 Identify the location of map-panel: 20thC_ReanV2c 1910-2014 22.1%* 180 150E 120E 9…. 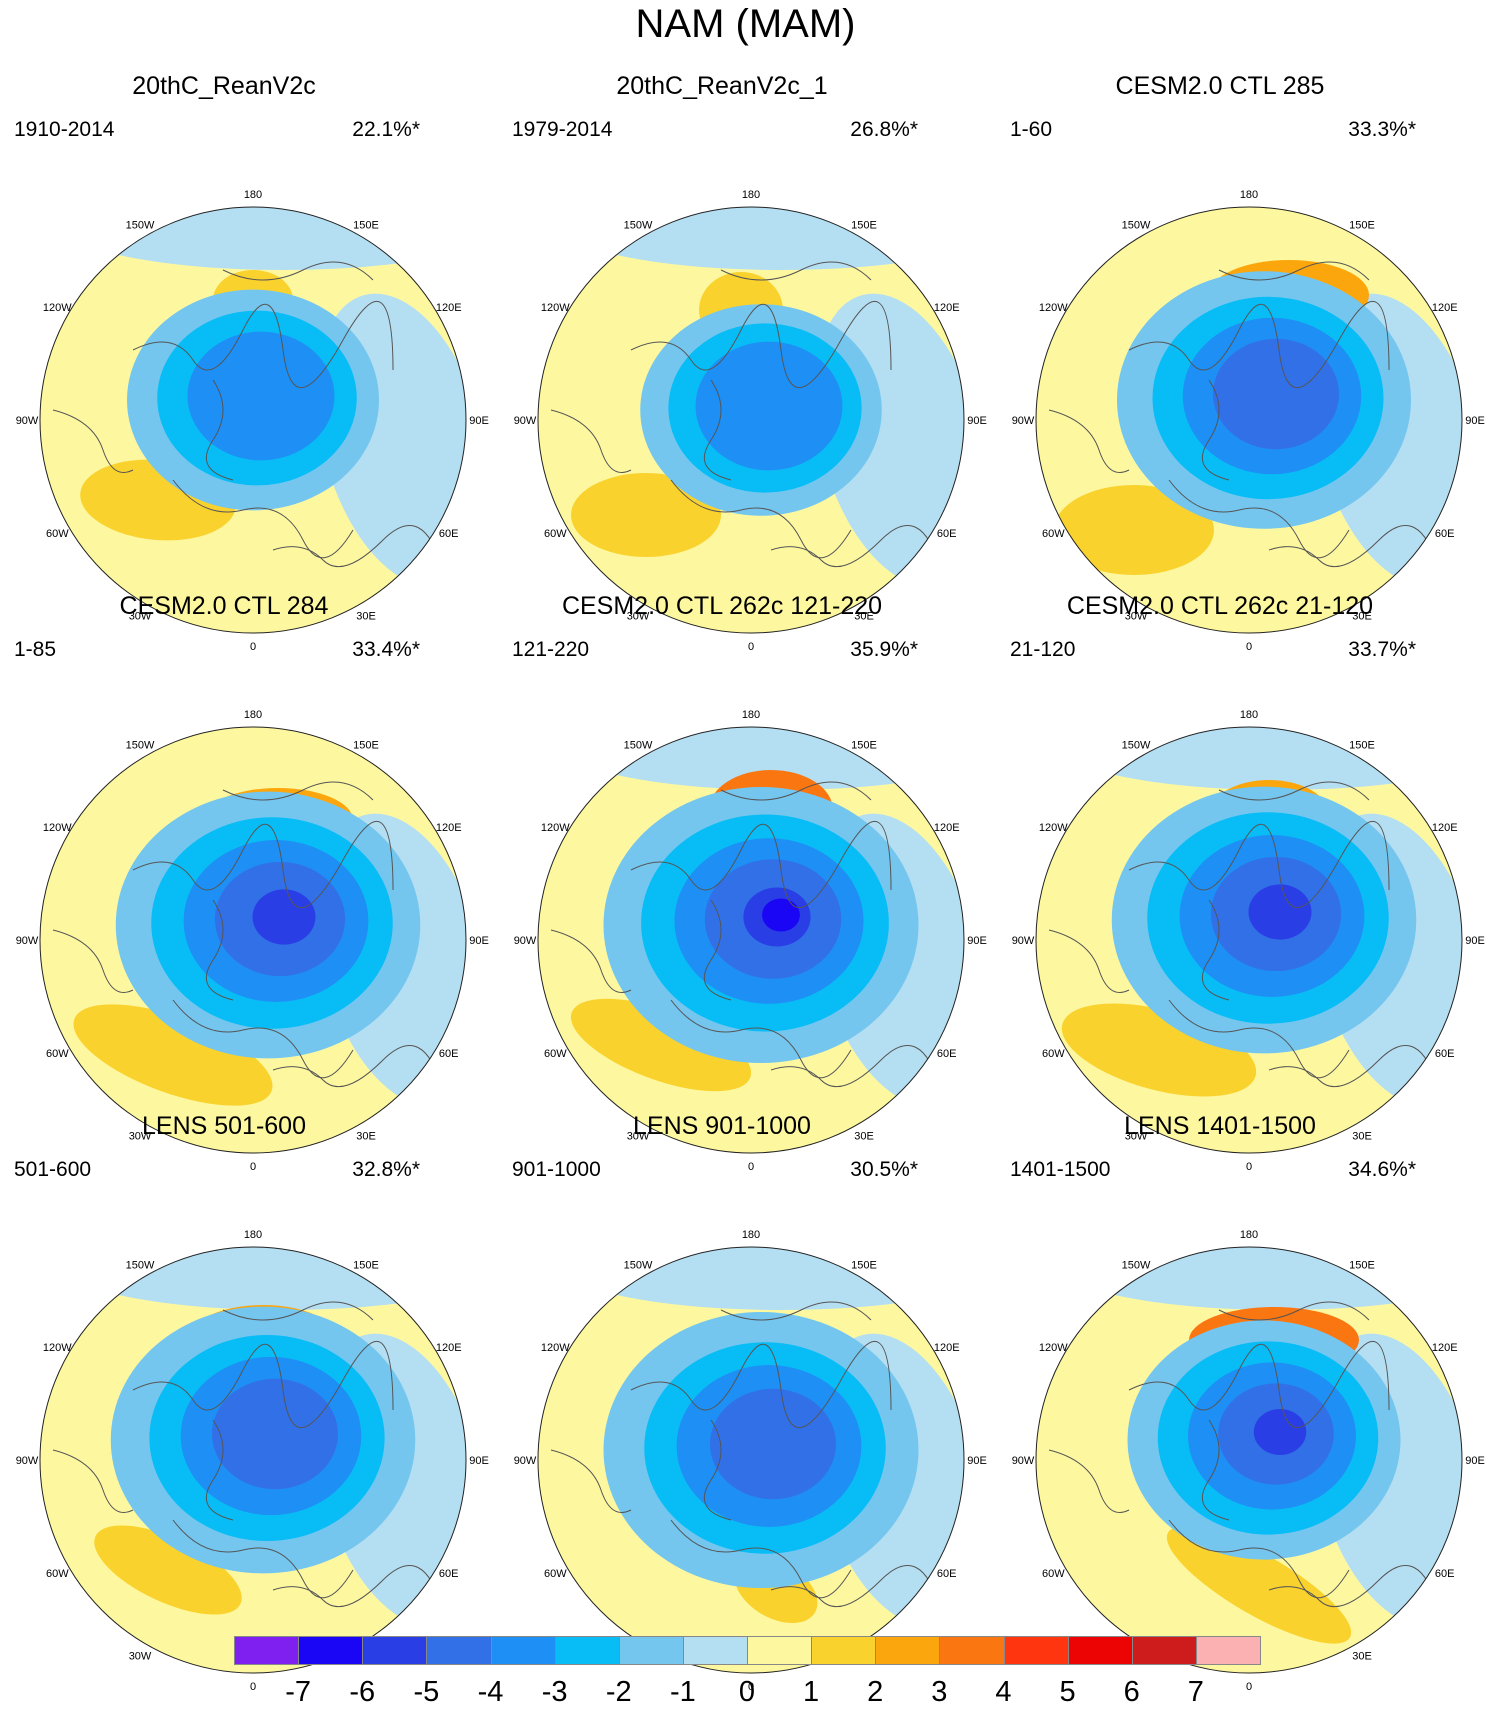
(244, 362).